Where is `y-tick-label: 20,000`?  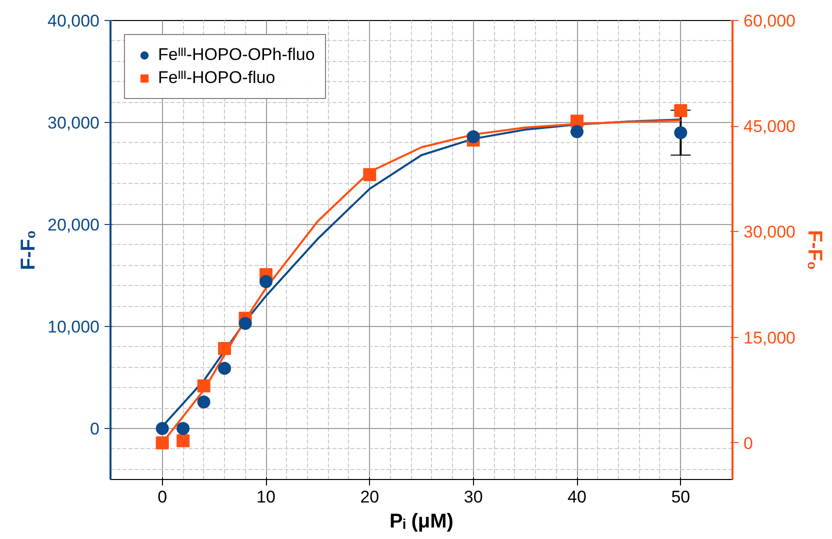
y-tick-label: 20,000 is located at coordinates (74, 225).